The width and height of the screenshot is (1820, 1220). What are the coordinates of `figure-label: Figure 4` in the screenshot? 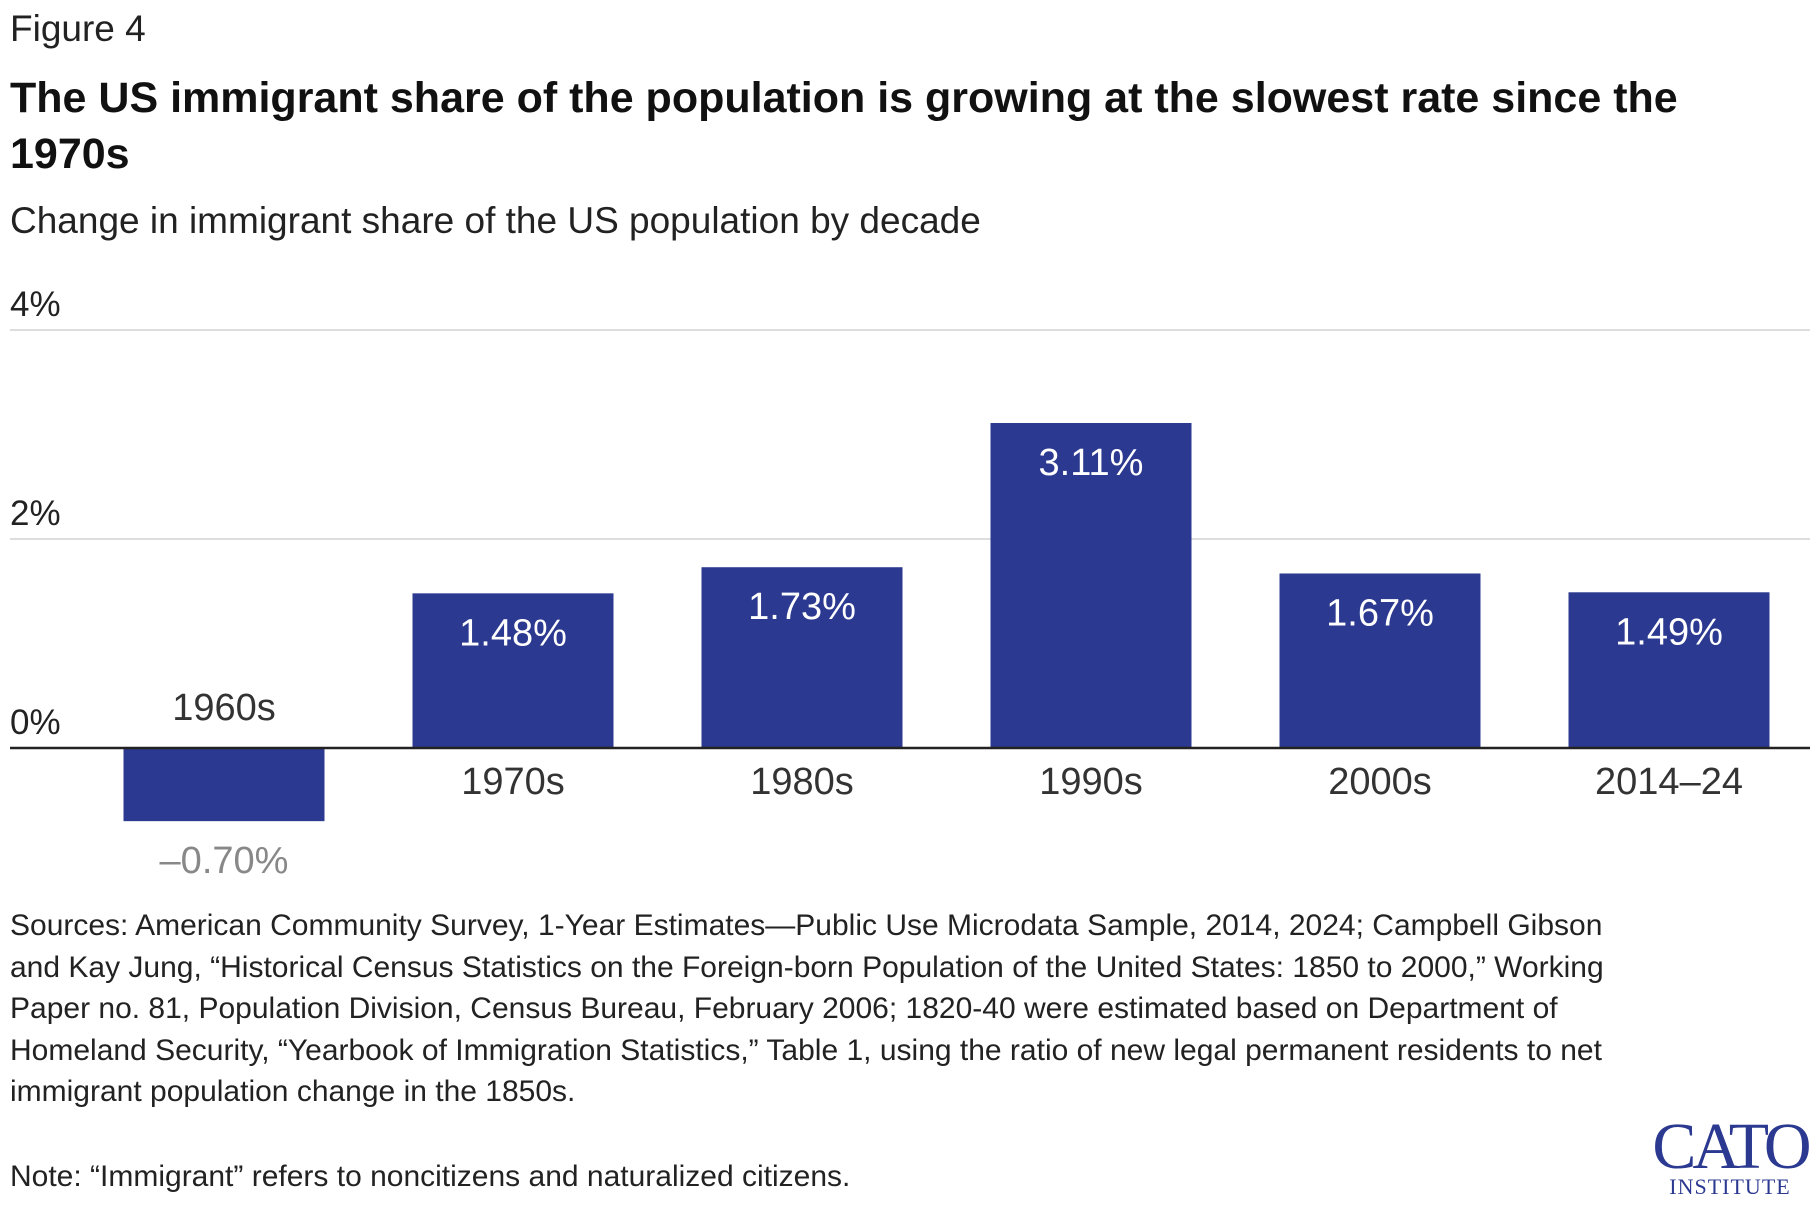 It's located at (78, 28).